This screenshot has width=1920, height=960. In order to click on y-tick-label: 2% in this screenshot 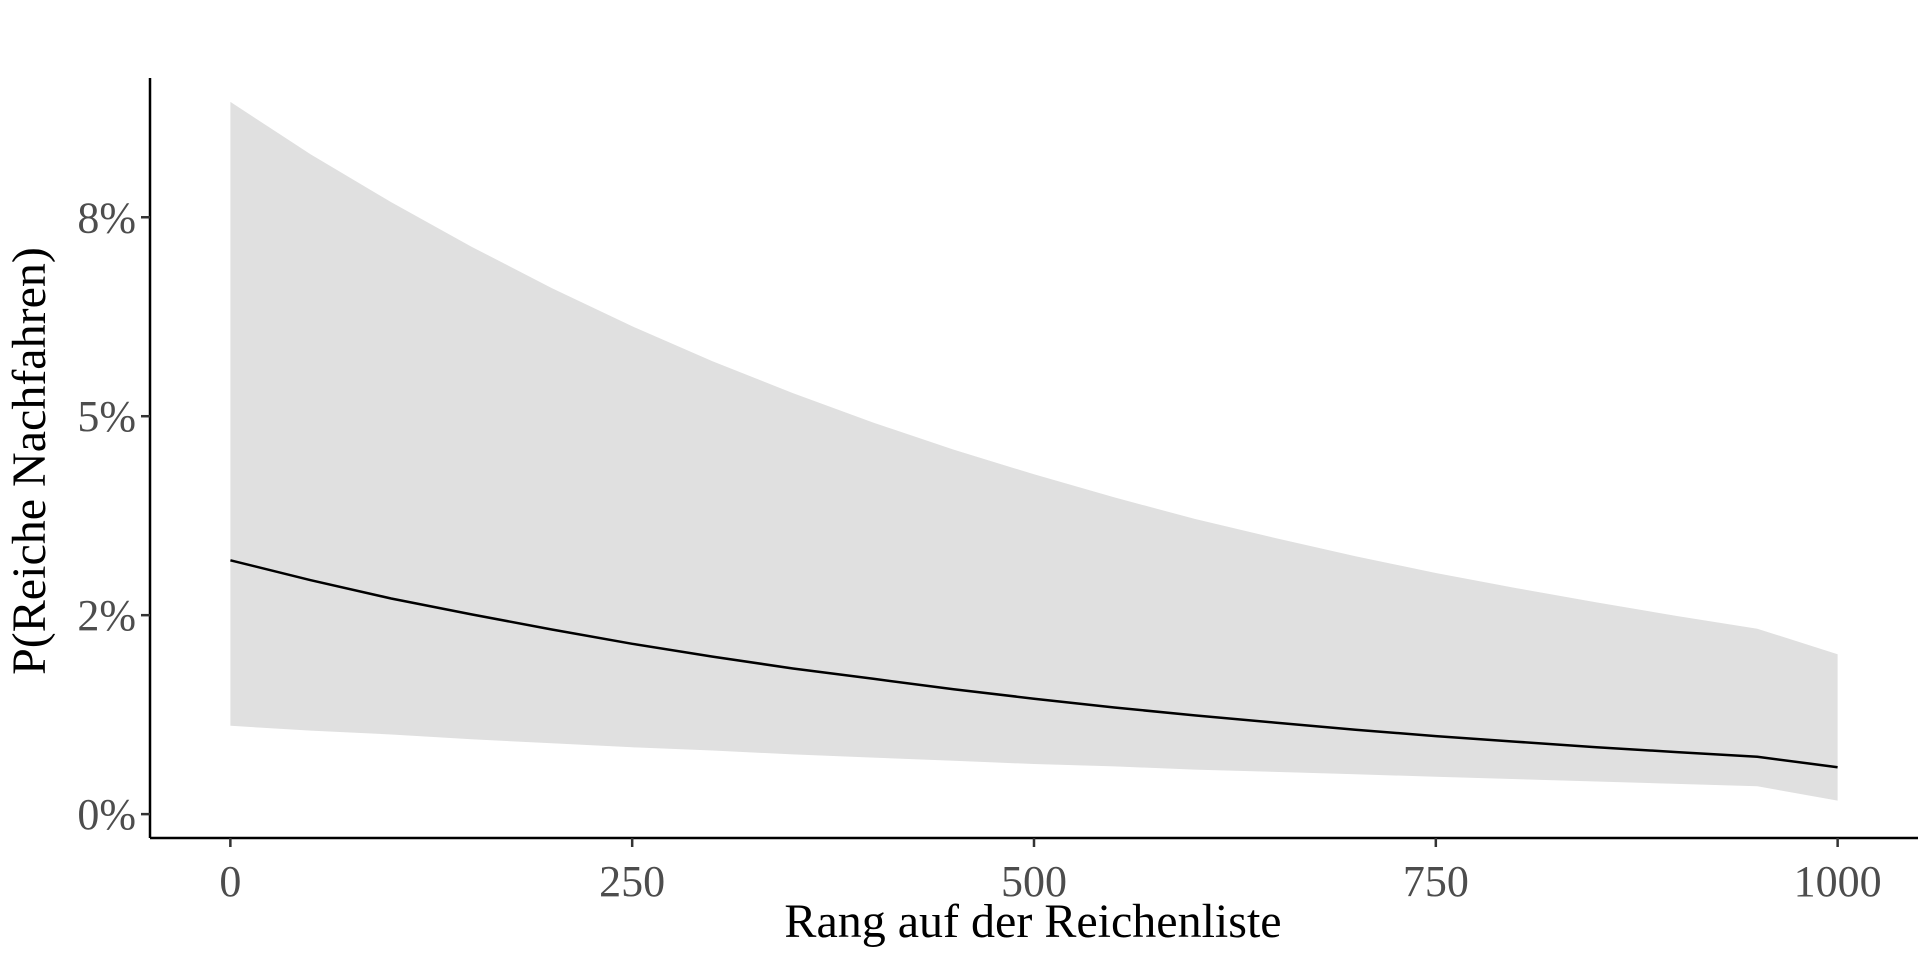, I will do `click(106, 615)`.